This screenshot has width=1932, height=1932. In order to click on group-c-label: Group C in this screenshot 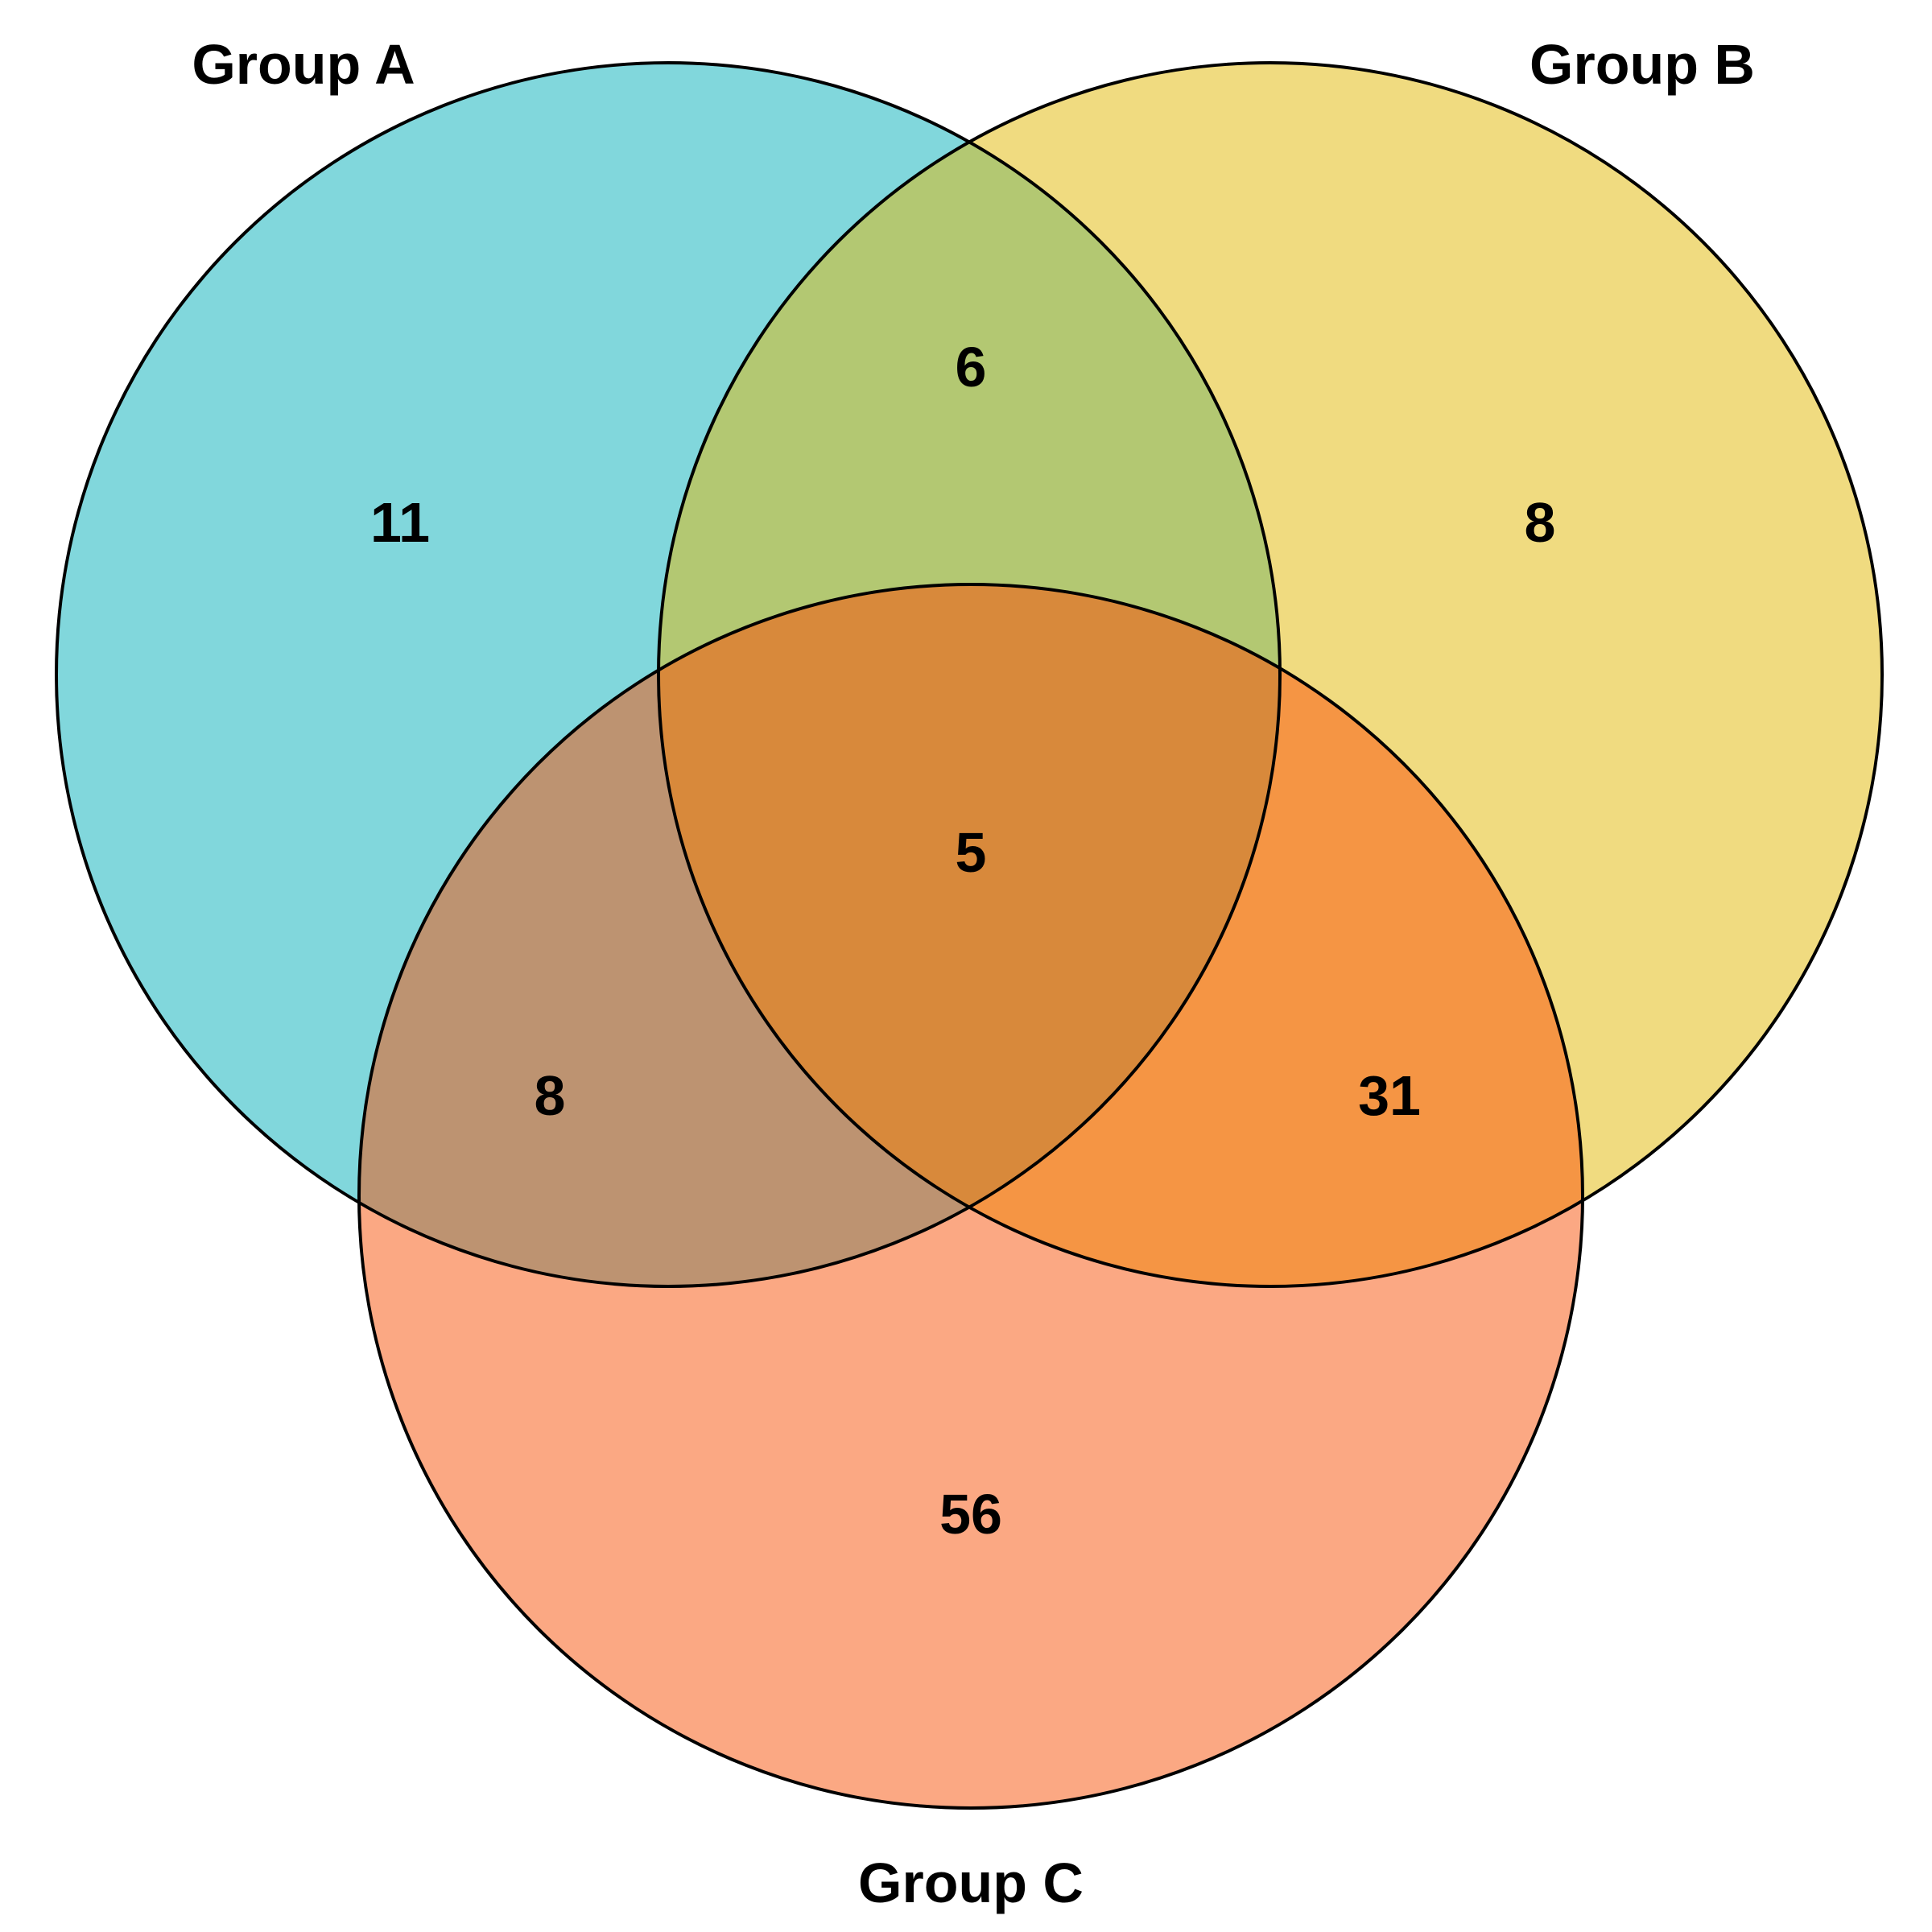, I will do `click(971, 1883)`.